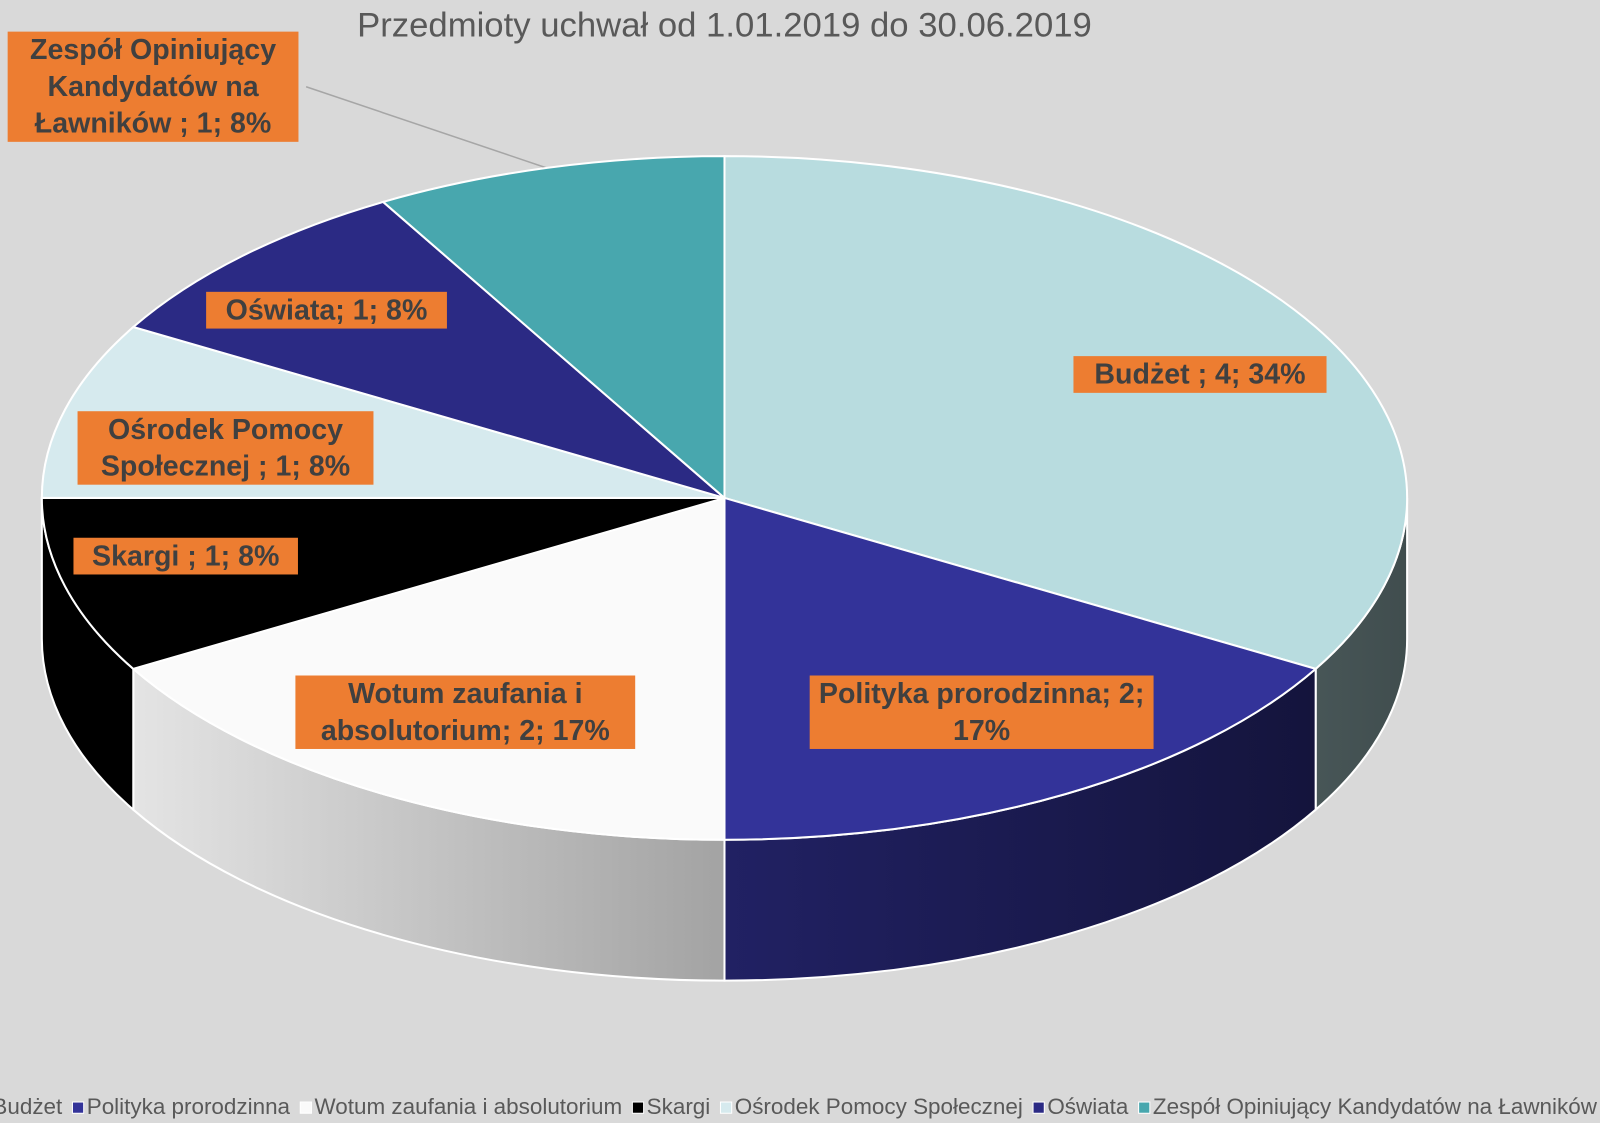 Image resolution: width=1600 pixels, height=1123 pixels. What do you see at coordinates (1200, 374) in the screenshot?
I see `data-label: Budżet ; 4; 34%` at bounding box center [1200, 374].